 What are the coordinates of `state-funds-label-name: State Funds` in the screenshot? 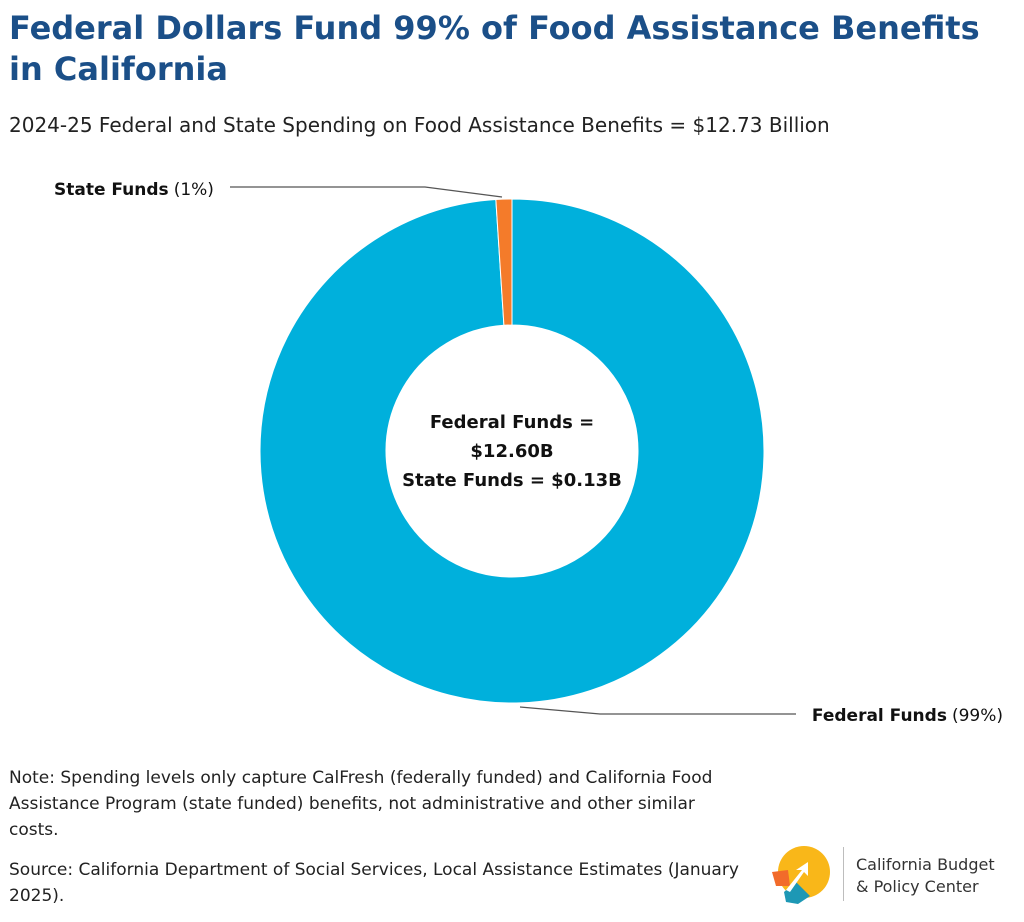 It's located at (111, 190).